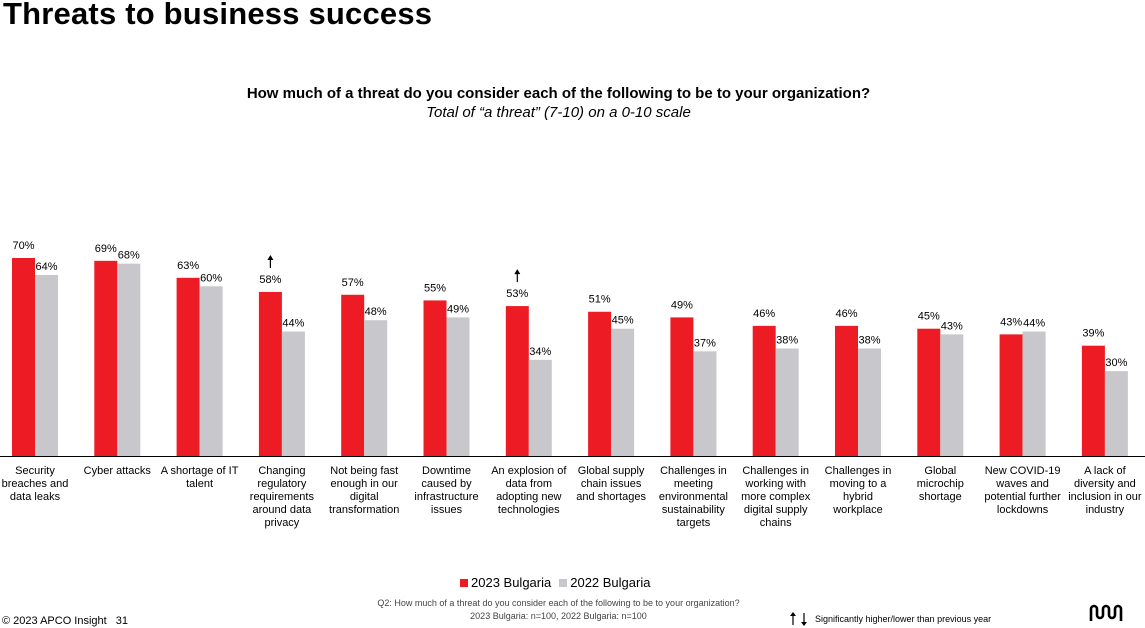 Image resolution: width=1145 pixels, height=628 pixels. I want to click on legend-label-2022: 2022 Bulgaria, so click(610, 582).